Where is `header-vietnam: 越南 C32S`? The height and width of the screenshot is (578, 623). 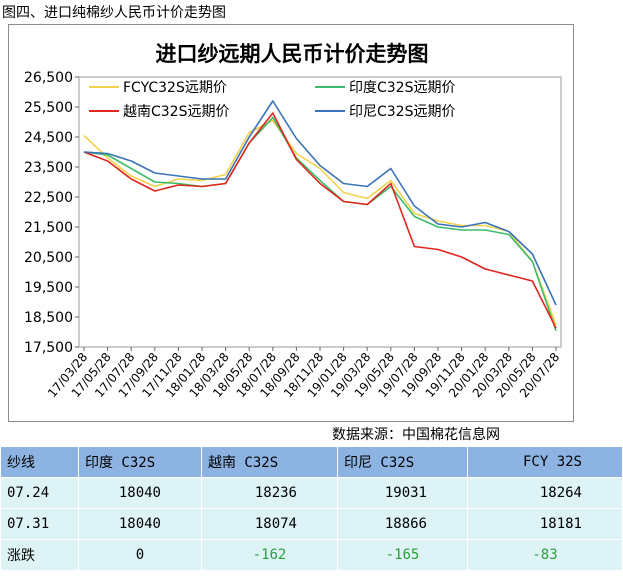 header-vietnam: 越南 C32S is located at coordinates (269, 462).